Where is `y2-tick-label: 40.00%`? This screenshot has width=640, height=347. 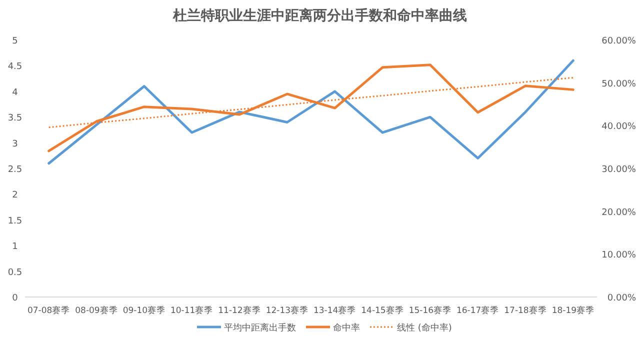 y2-tick-label: 40.00% is located at coordinates (619, 127).